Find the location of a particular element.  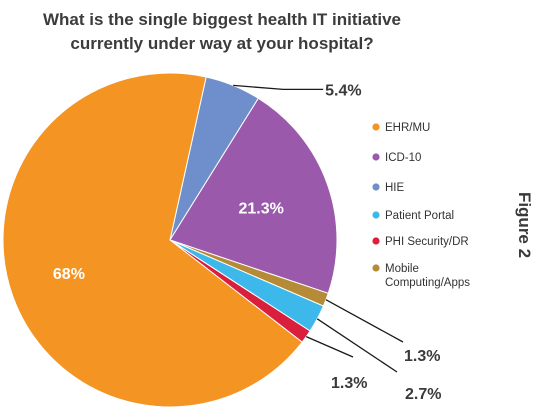

legend-label-phi-security-dr: PHI Security/DR is located at coordinates (427, 242).